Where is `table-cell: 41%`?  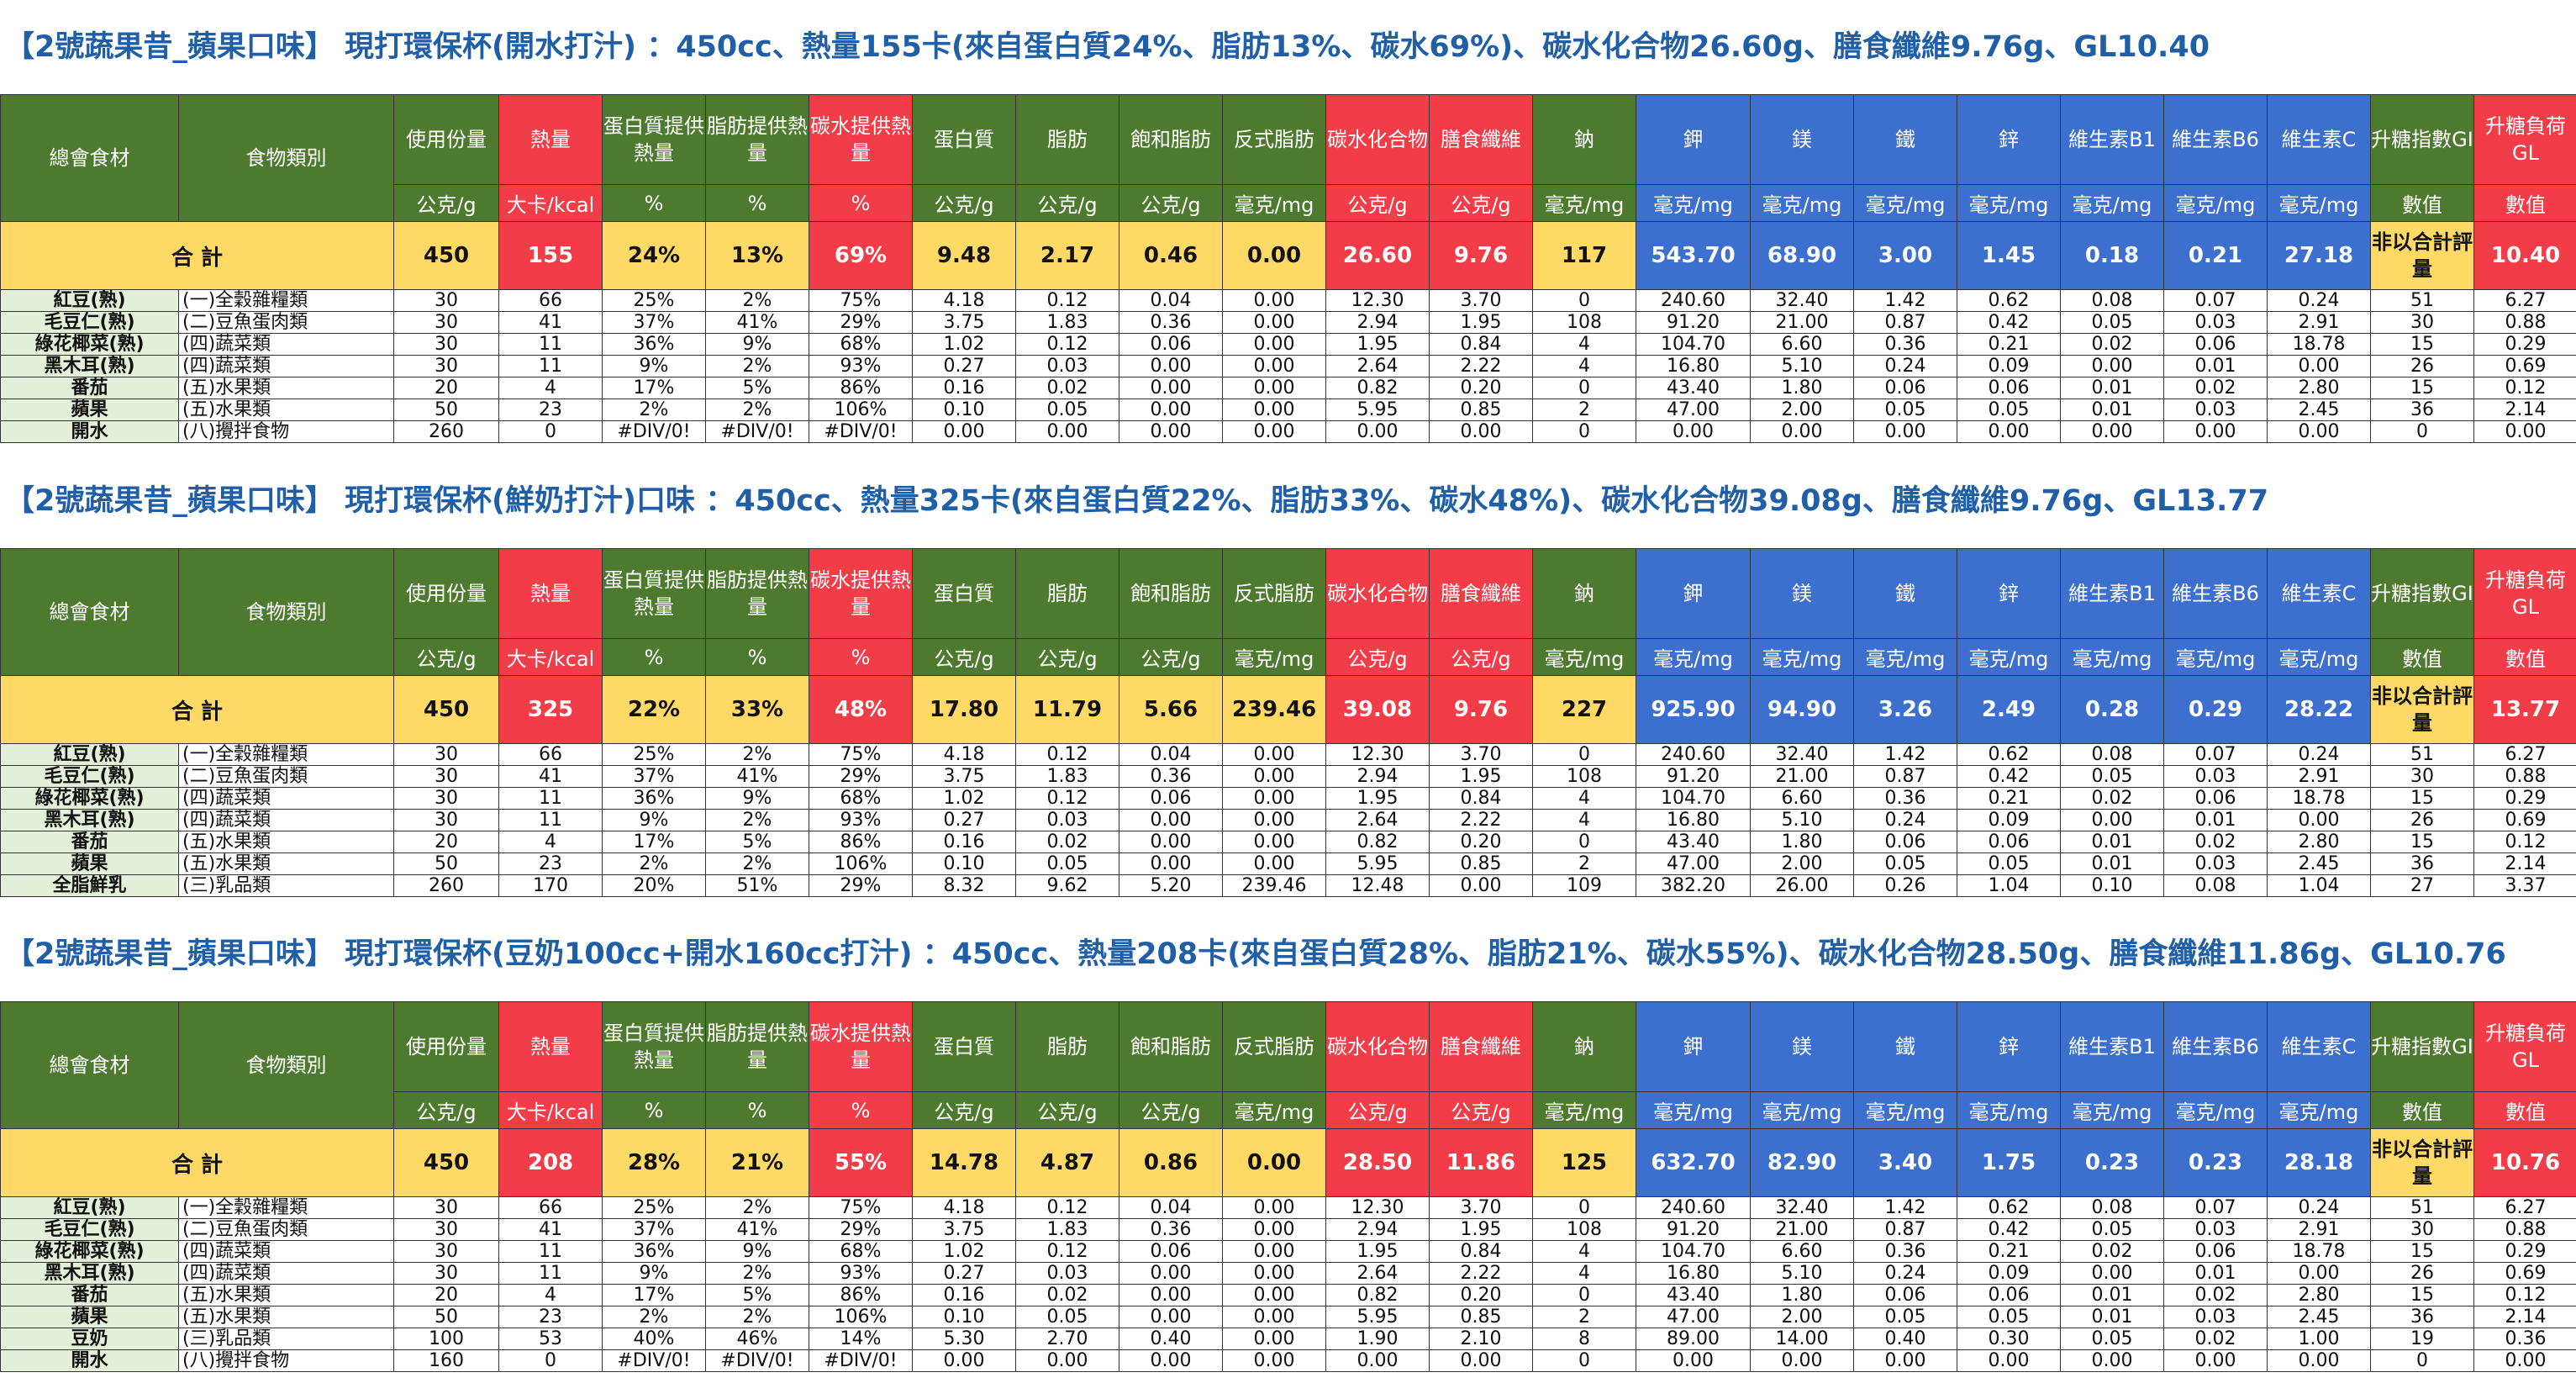
table-cell: 41% is located at coordinates (757, 776).